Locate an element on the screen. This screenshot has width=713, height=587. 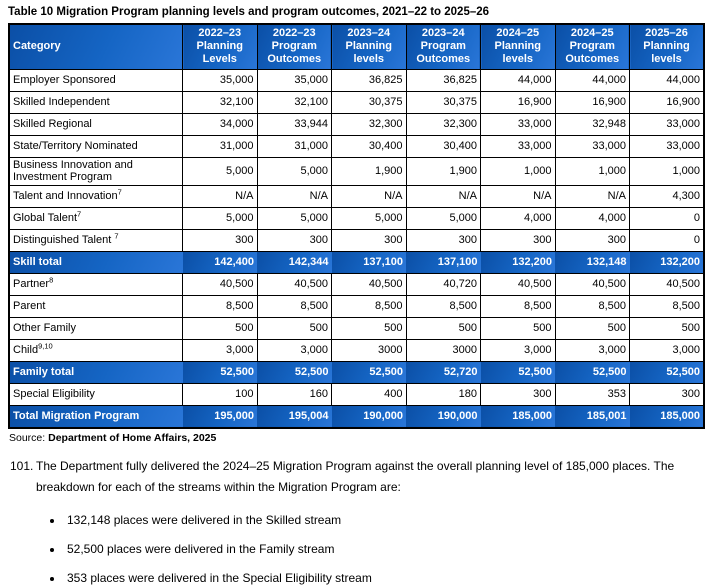
category-cell: Parent is located at coordinates (95, 306).